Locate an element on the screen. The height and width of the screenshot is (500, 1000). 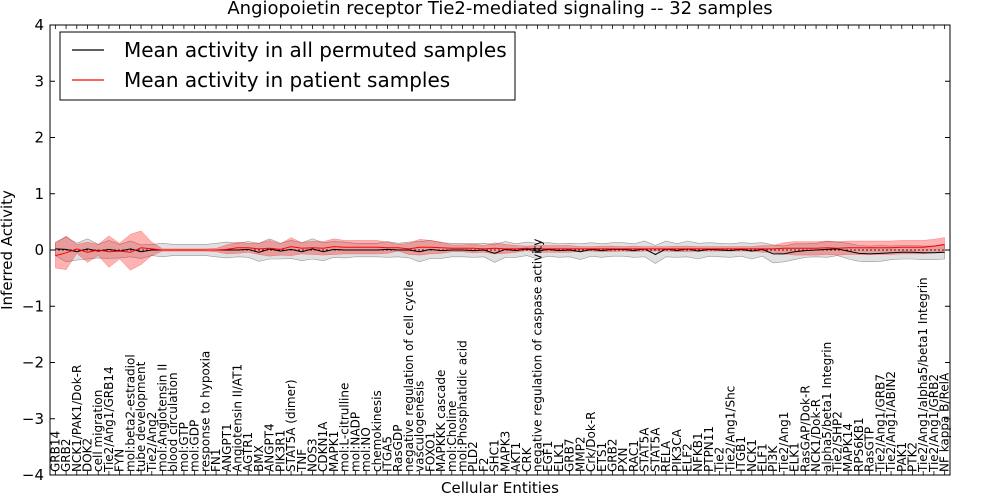
y-tick-label: −1 is located at coordinates (33, 306).